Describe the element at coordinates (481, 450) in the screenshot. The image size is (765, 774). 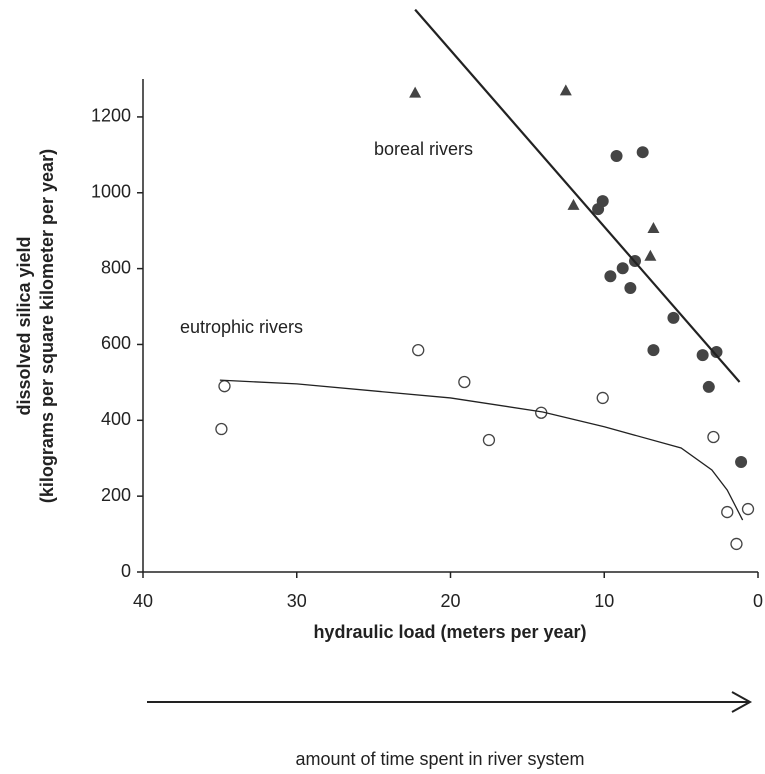
I see `fit-line` at that location.